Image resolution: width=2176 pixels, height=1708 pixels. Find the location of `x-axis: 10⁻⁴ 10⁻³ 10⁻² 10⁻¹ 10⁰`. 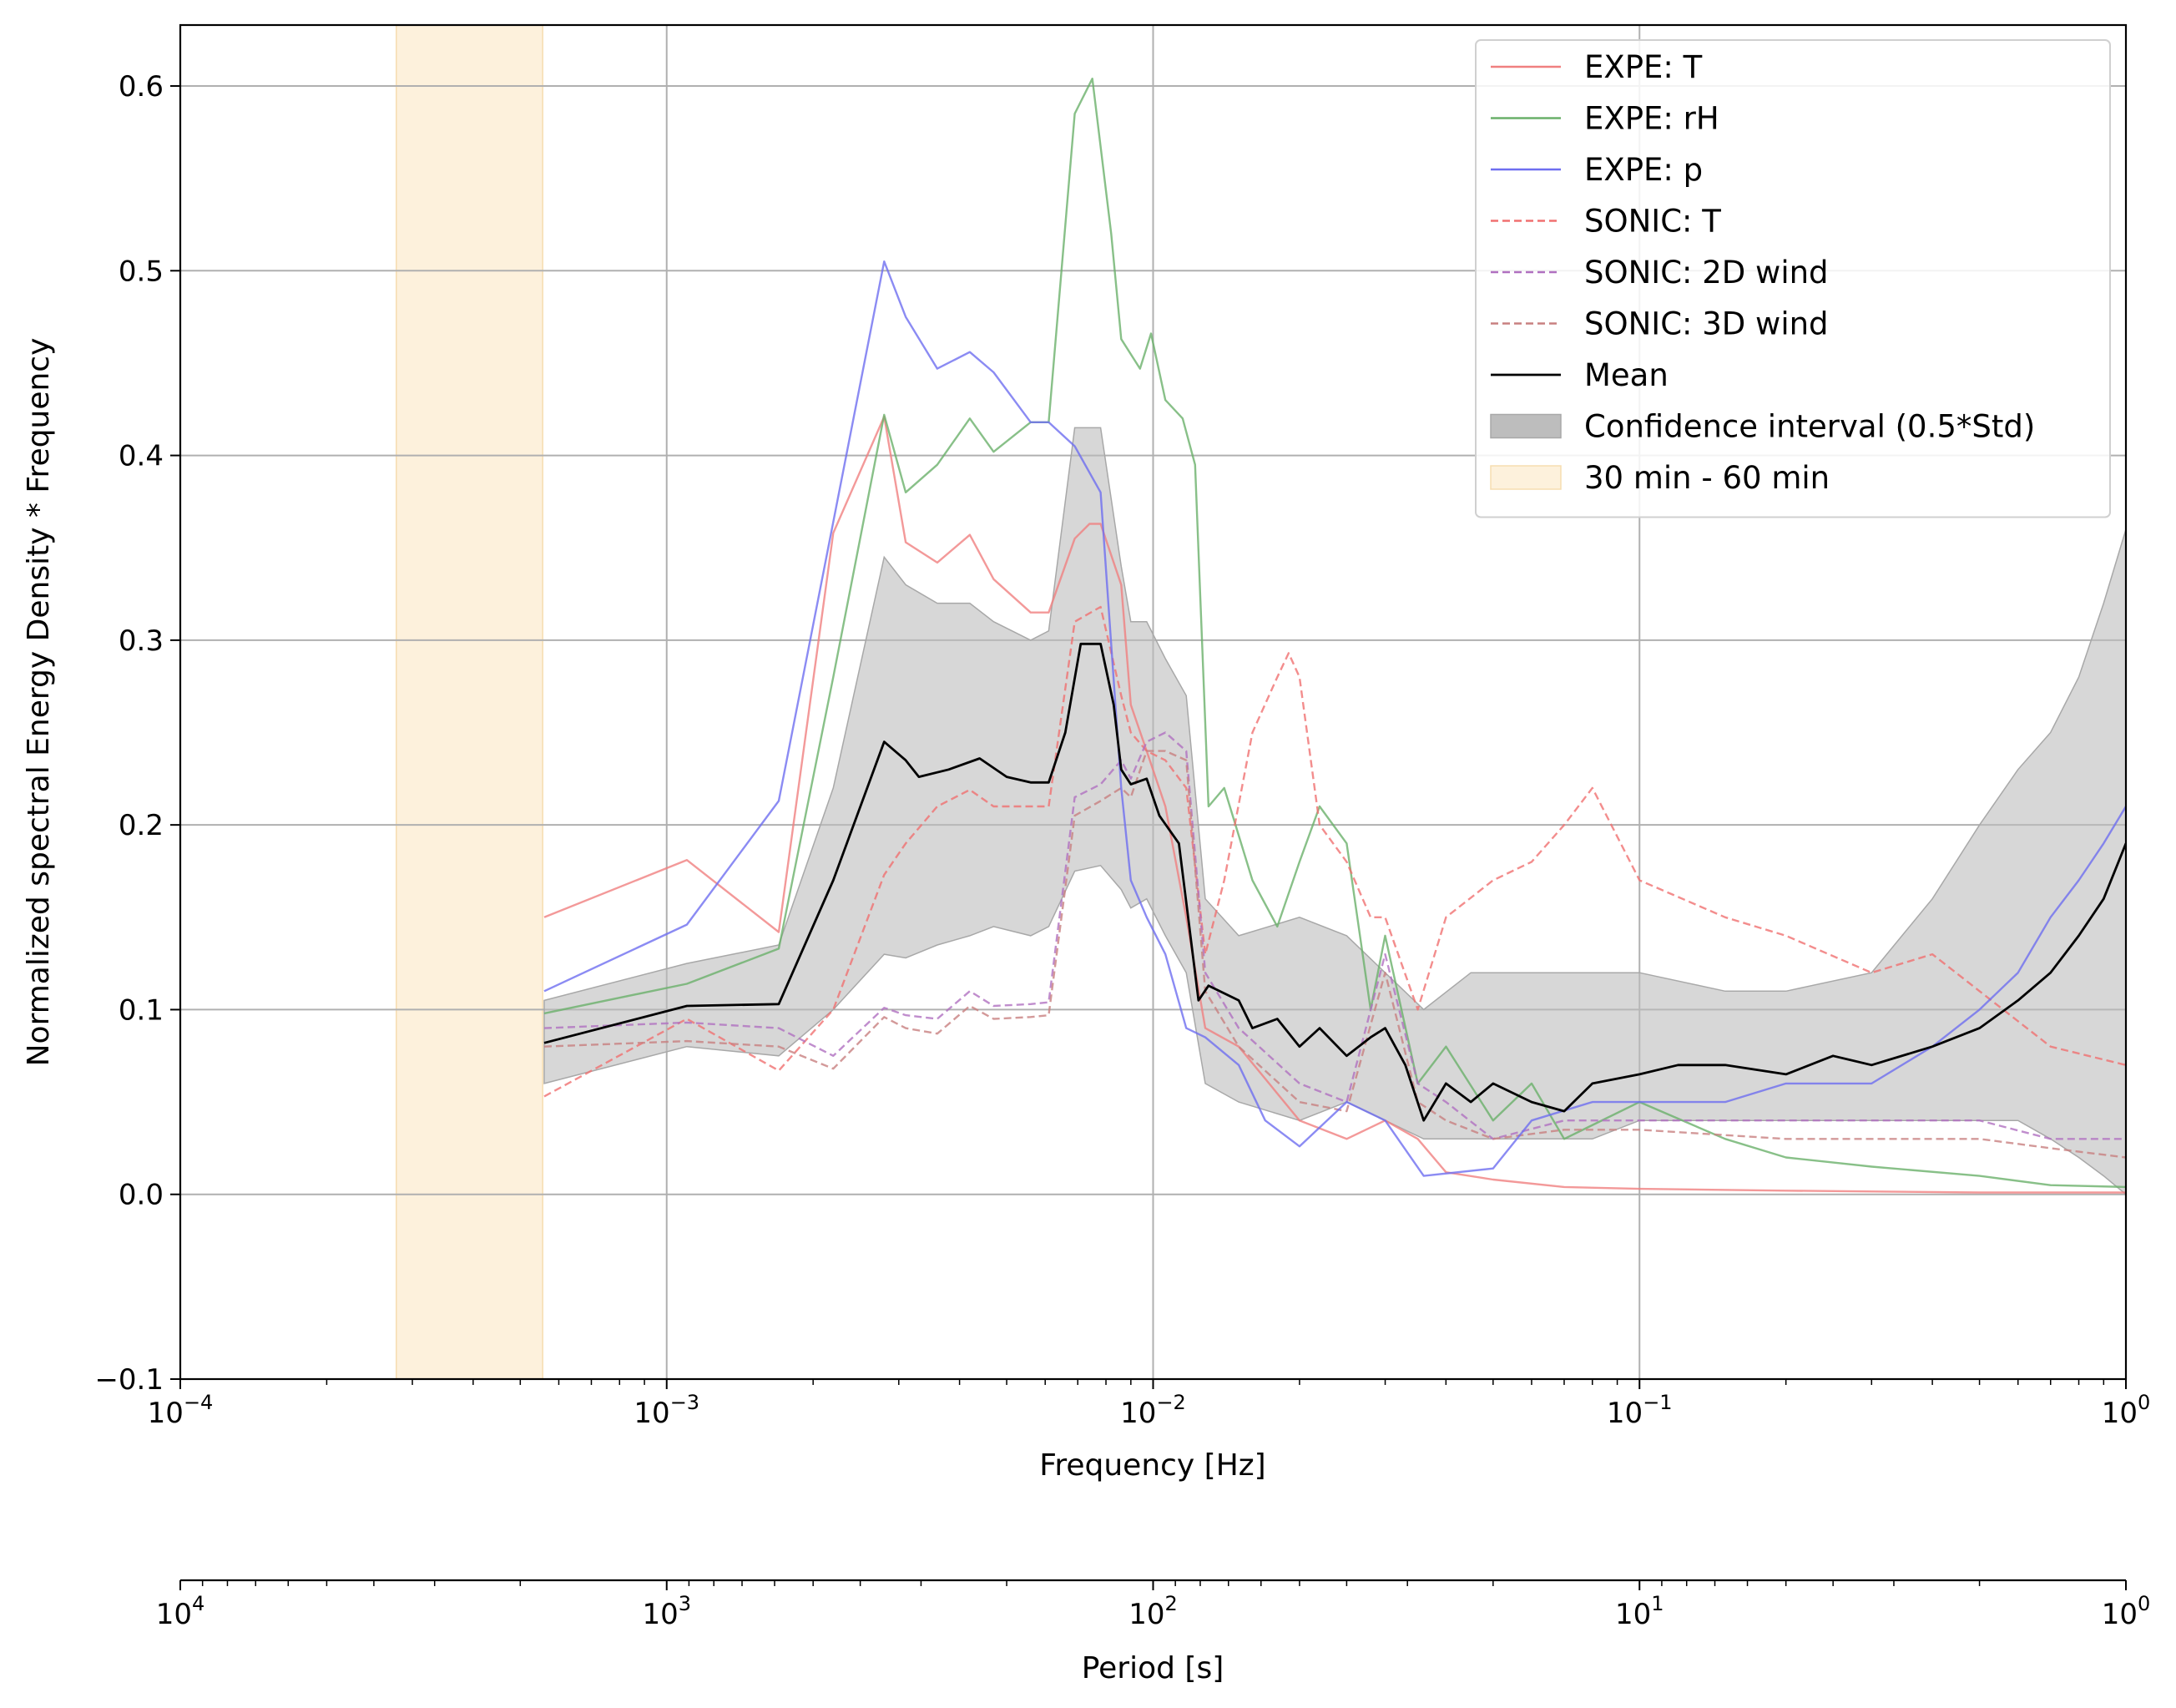

x-axis: 10⁻⁴ 10⁻³ 10⁻² 10⁻¹ 10⁰ is located at coordinates (1149, 1405).